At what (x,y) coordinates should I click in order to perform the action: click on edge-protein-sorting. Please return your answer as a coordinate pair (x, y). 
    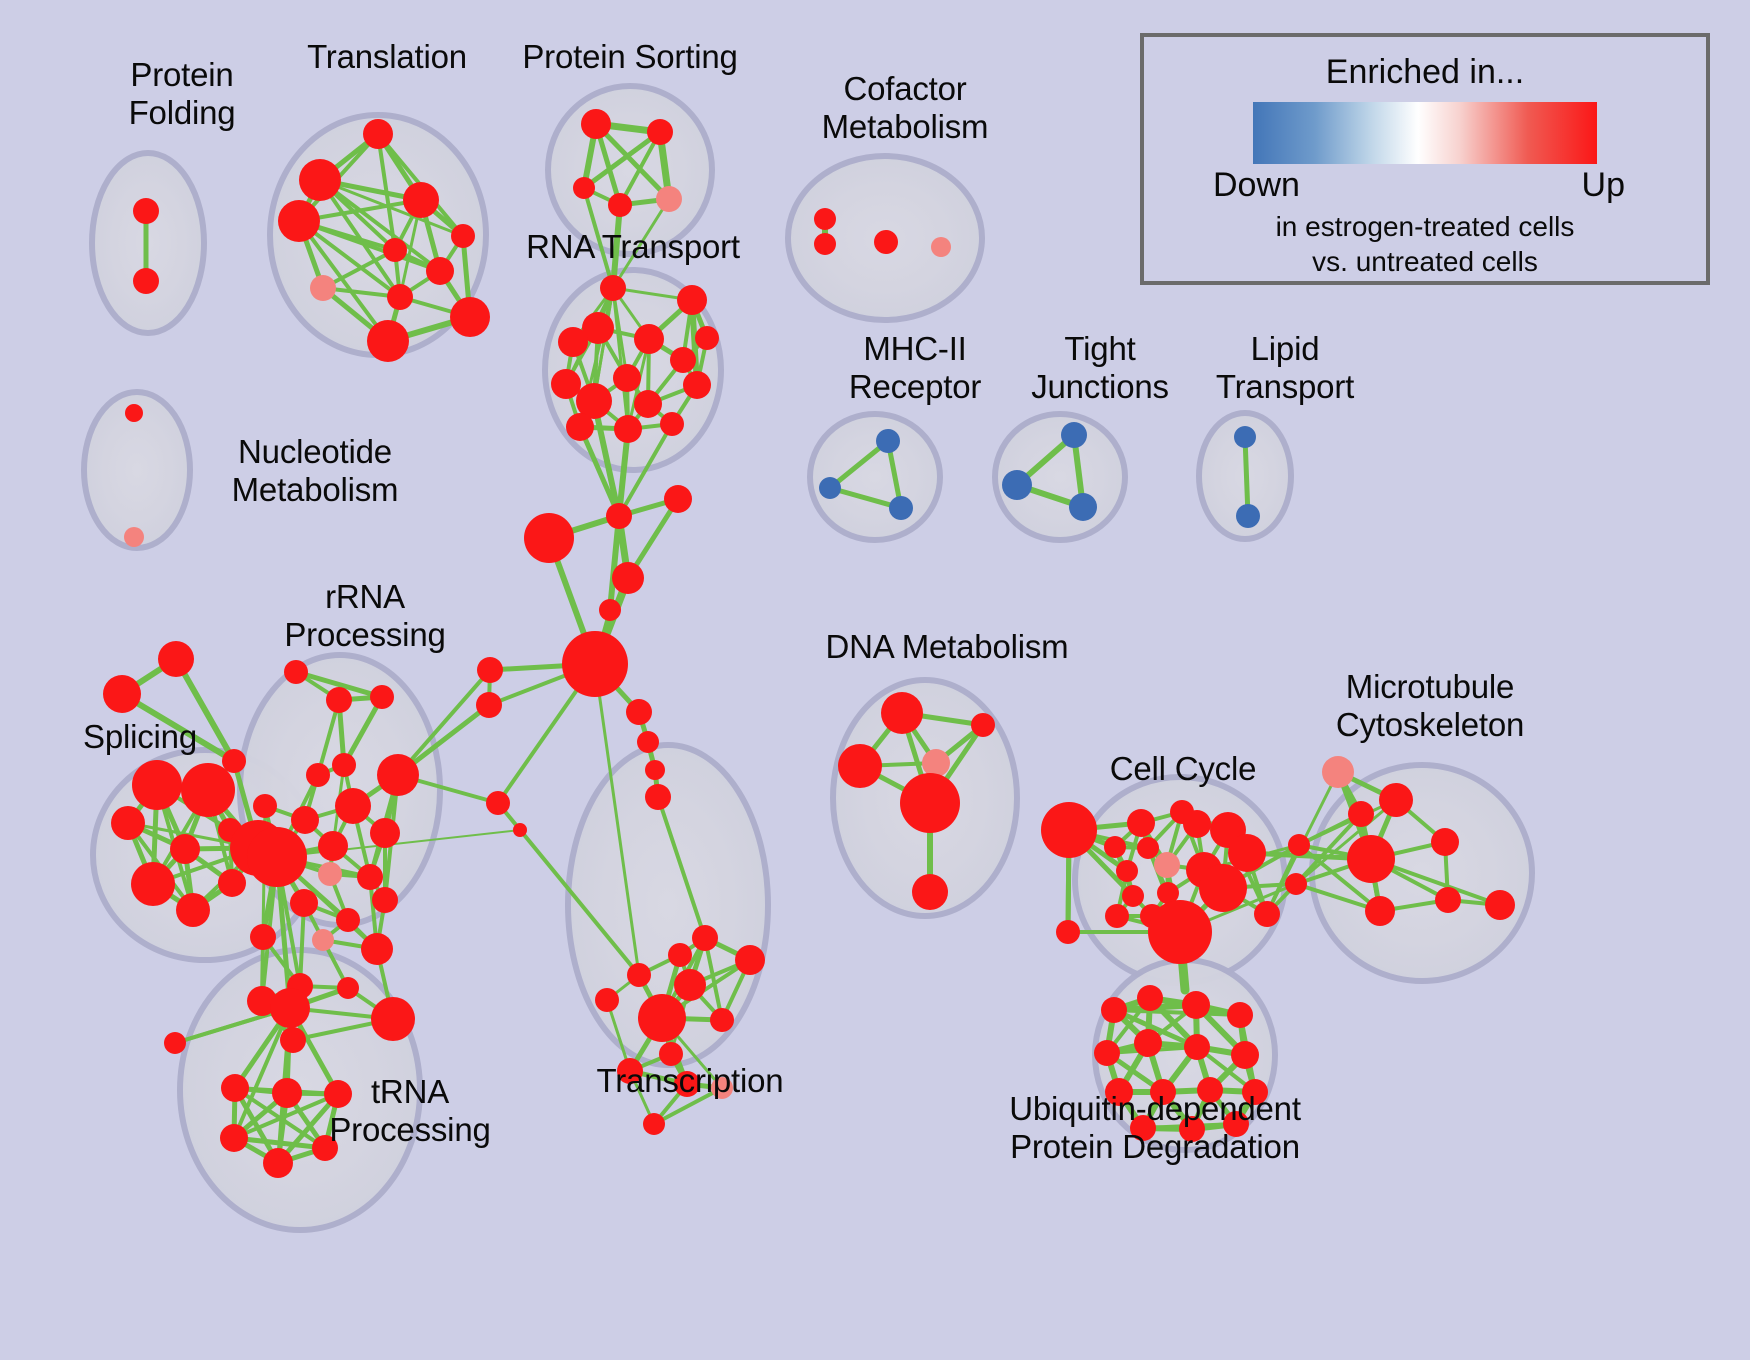
    Looking at the image, I should click on (632, 161).